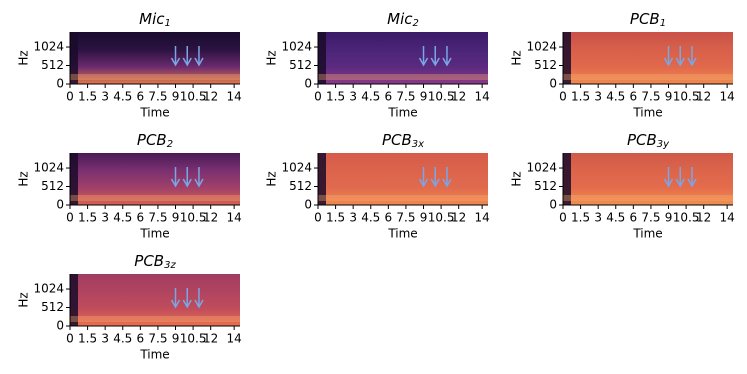 This screenshot has height=374, width=747. Describe the element at coordinates (648, 141) in the screenshot. I see `chart-title: PCB3y` at that location.